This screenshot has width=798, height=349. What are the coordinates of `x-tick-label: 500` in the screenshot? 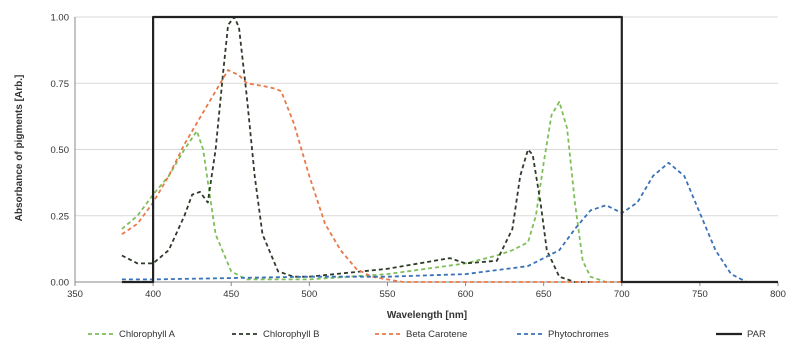 It's located at (309, 294).